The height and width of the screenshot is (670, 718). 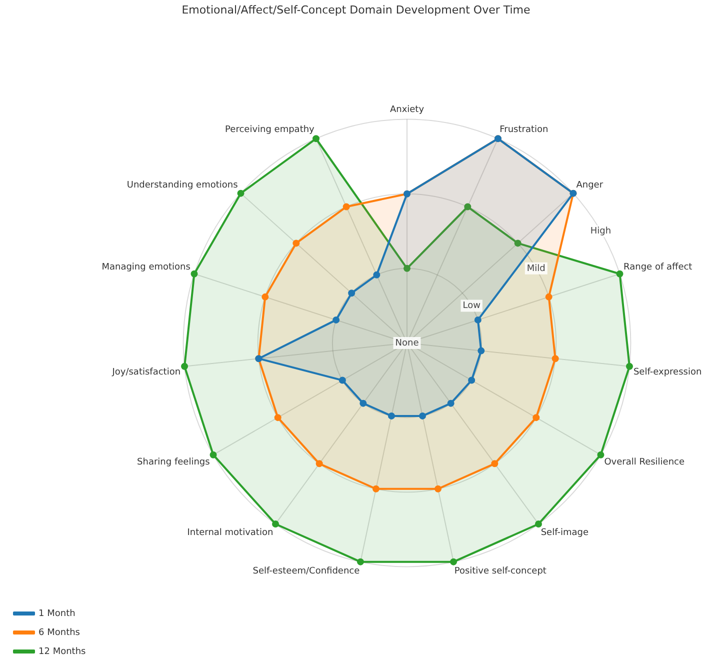 I want to click on spoke-label: Self-esteem/Confidence, so click(x=306, y=571).